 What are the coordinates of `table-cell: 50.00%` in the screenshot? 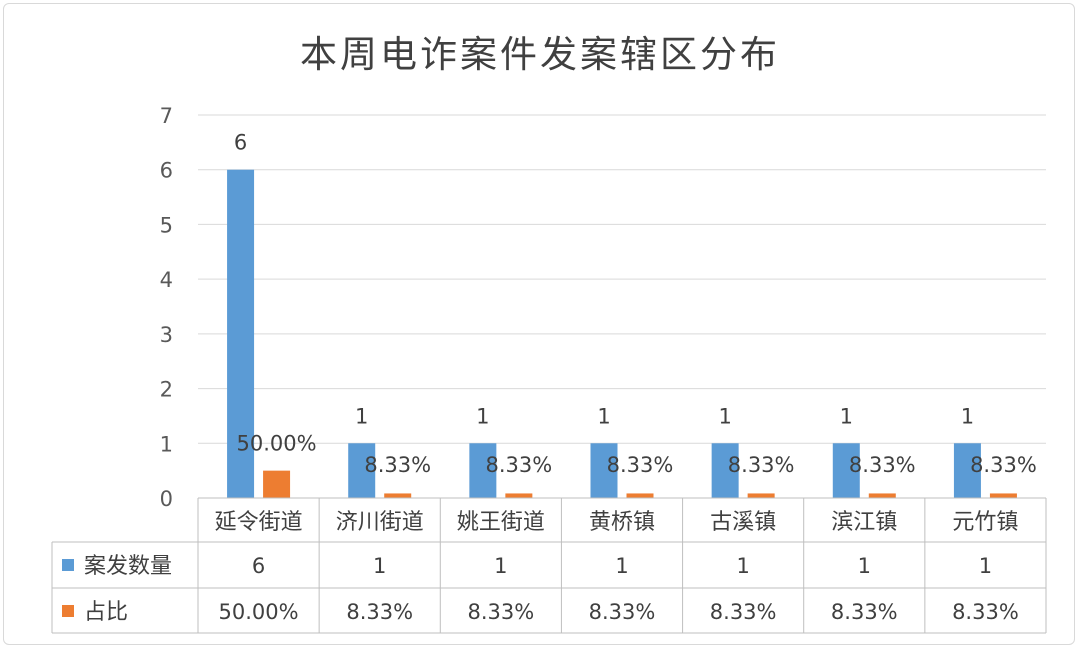 It's located at (259, 612).